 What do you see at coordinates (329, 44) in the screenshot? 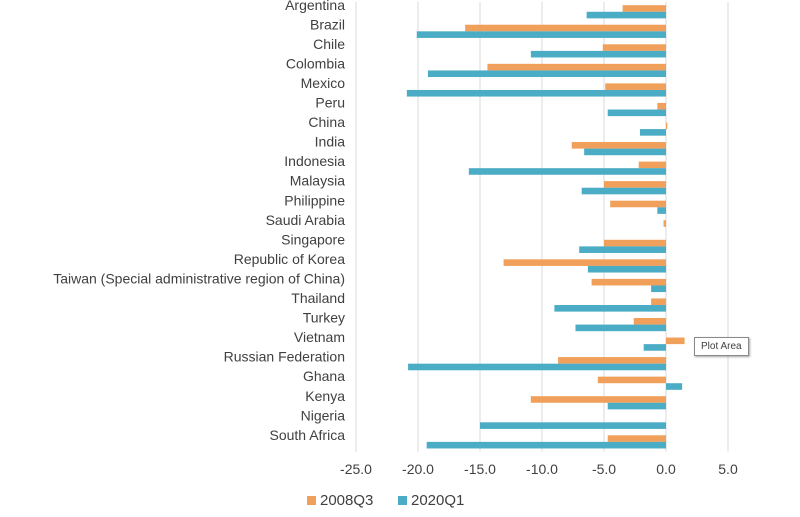
I see `category-label: Chile` at bounding box center [329, 44].